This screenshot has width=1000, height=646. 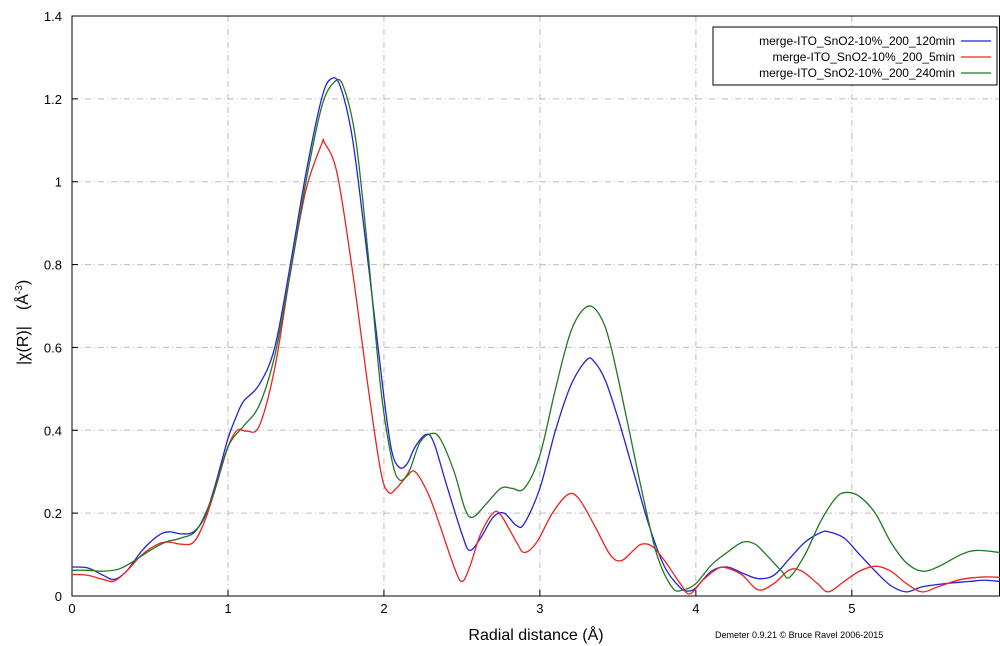 What do you see at coordinates (71, 608) in the screenshot?
I see `x-tick-label: 0` at bounding box center [71, 608].